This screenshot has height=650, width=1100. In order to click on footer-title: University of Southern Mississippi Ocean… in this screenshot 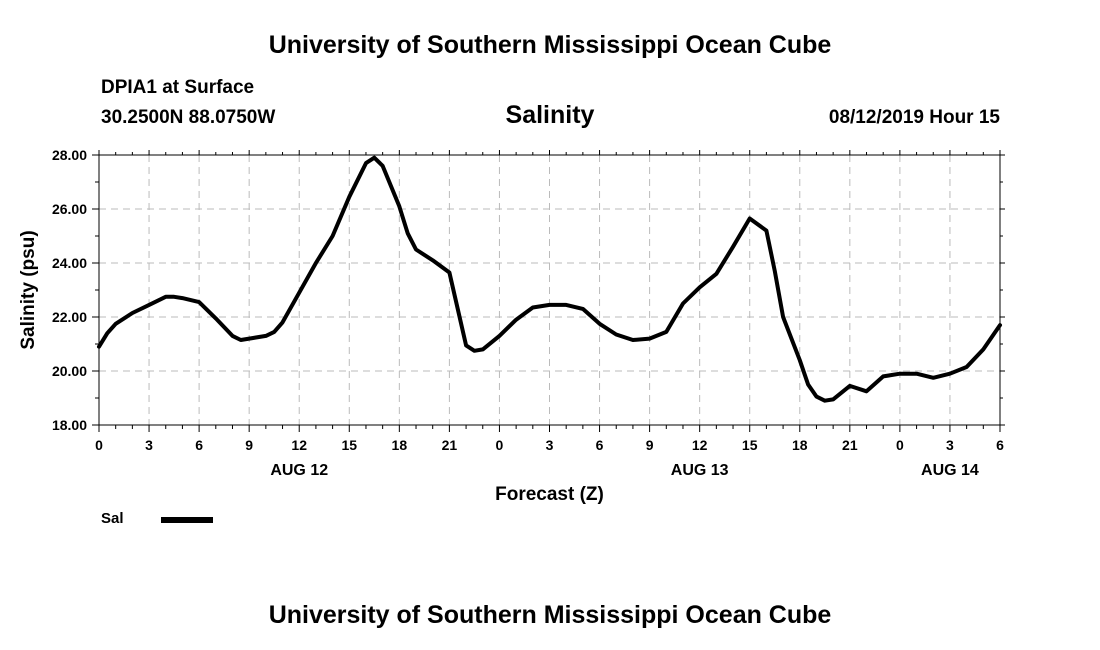, I will do `click(550, 615)`.